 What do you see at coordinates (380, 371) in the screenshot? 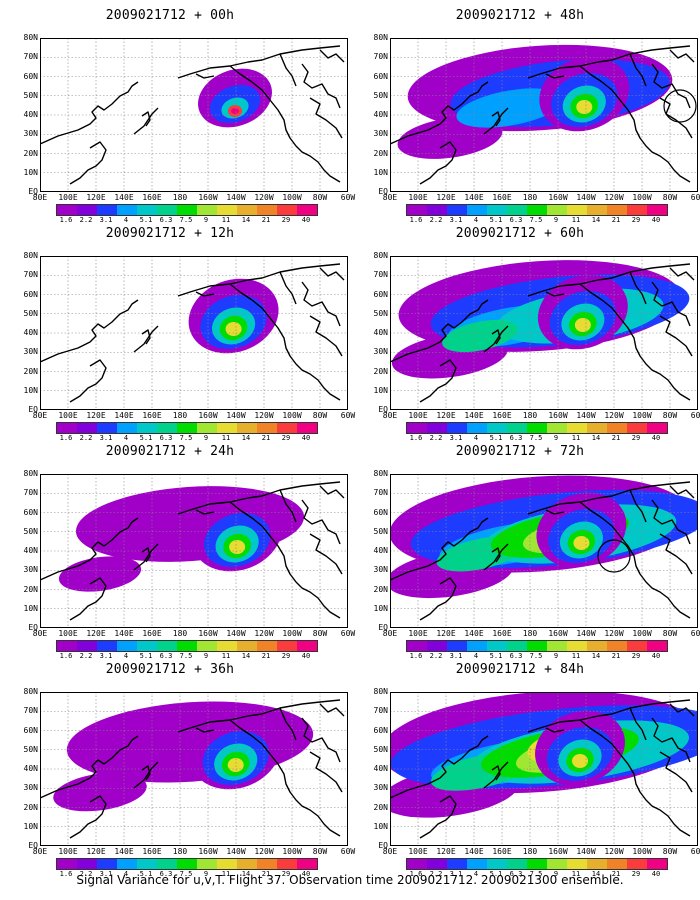
I see `latitude-label: 20N` at bounding box center [380, 371].